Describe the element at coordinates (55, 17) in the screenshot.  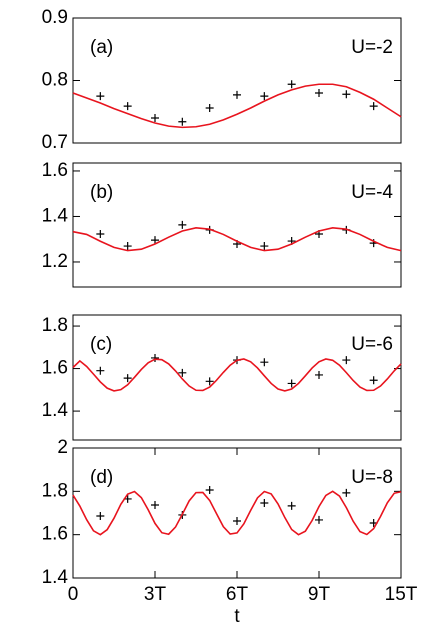
I see `y-tick-label: 0.9` at that location.